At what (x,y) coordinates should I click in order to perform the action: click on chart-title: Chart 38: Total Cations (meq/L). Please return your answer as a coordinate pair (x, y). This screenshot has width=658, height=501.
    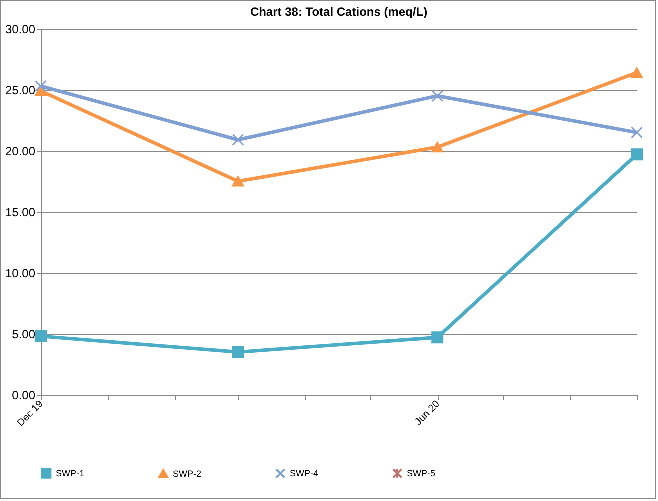
    Looking at the image, I should click on (339, 12).